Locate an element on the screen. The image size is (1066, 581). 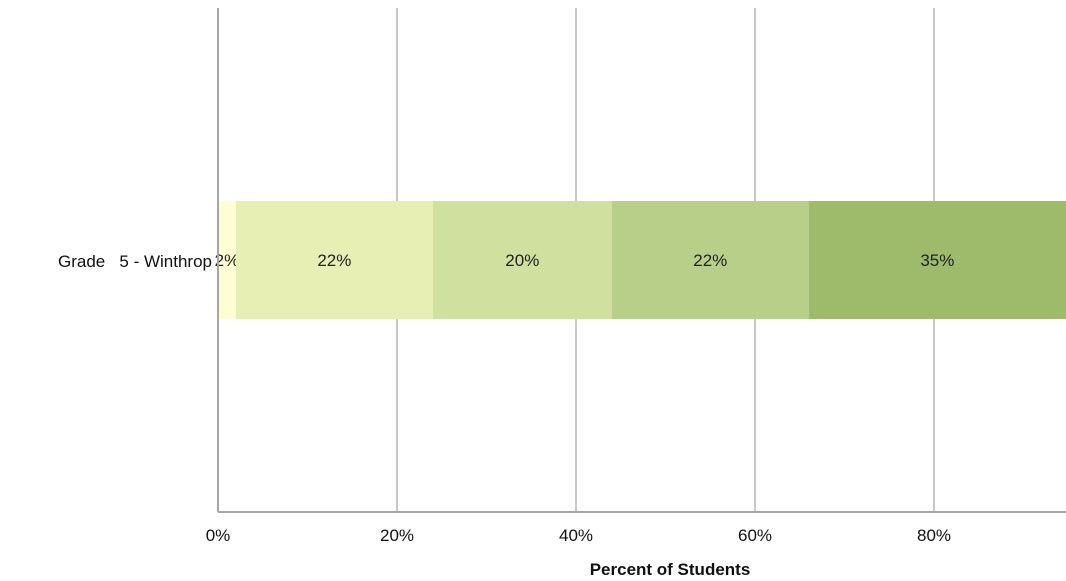
category-labels: Grade 5 - Winthrop is located at coordinates (135, 261).